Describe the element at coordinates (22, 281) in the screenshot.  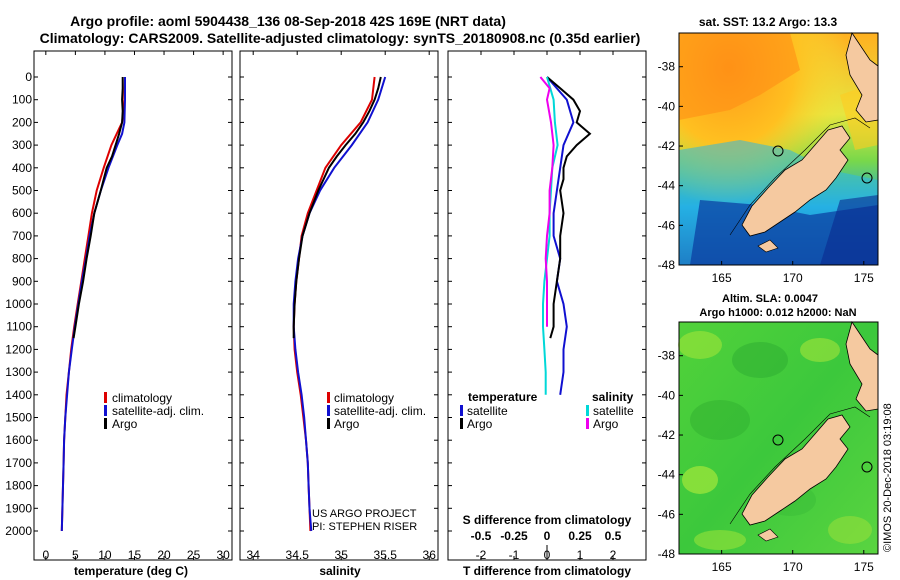
I see `depth-tick-label: 900` at that location.